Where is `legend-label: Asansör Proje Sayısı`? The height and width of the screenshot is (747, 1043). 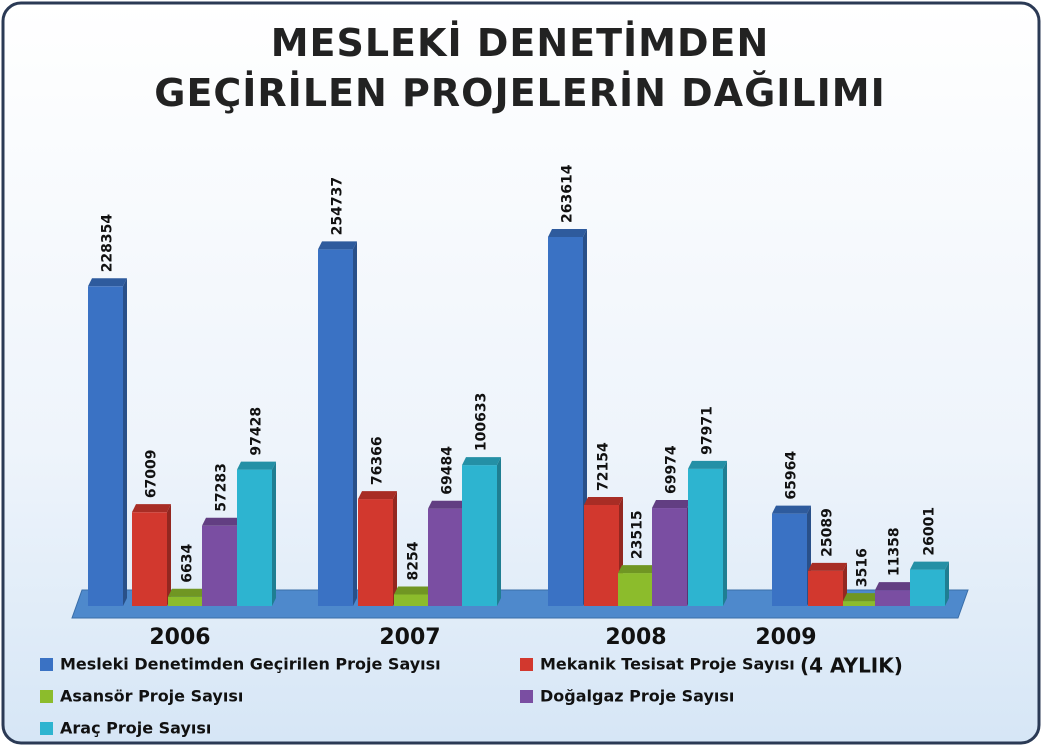
legend-label: Asansör Proje Sayısı is located at coordinates (151, 696).